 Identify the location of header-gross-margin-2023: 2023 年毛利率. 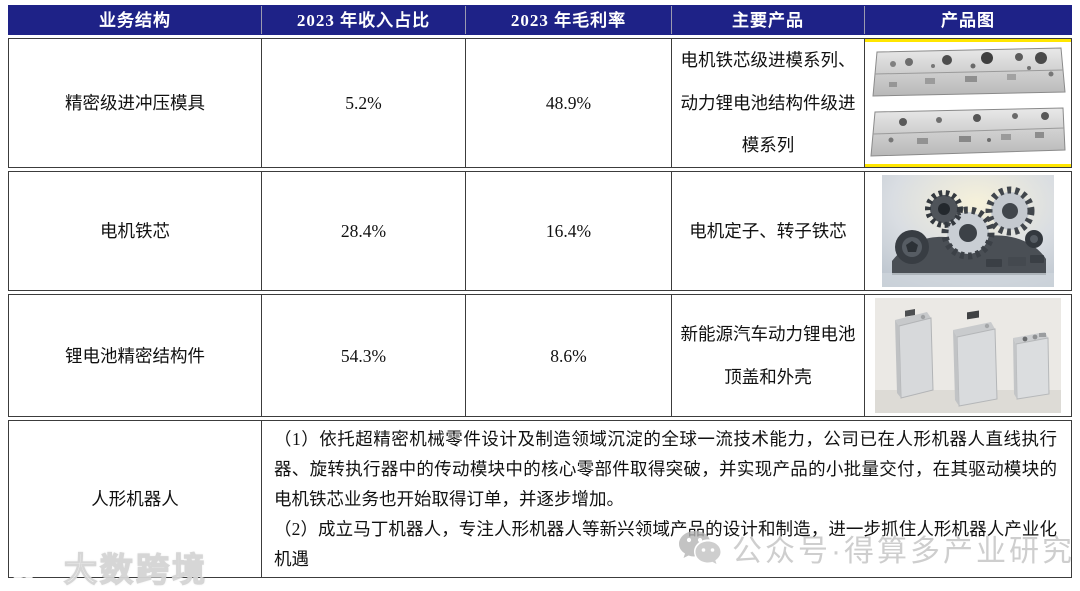
(568, 20).